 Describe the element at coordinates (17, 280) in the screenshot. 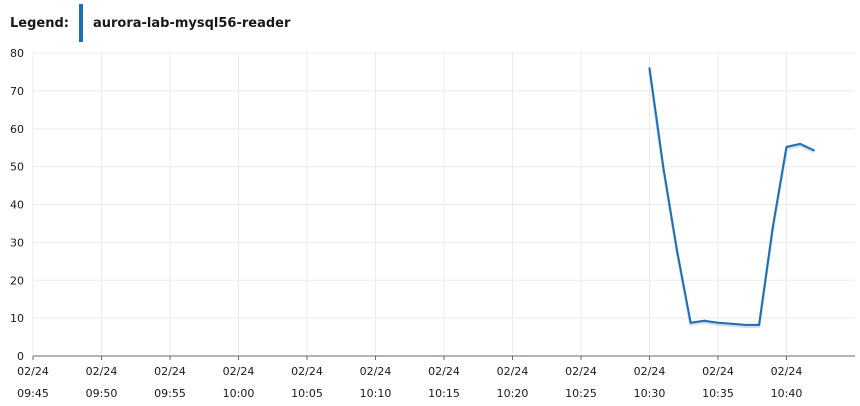

I see `y-tick-label: 20` at that location.